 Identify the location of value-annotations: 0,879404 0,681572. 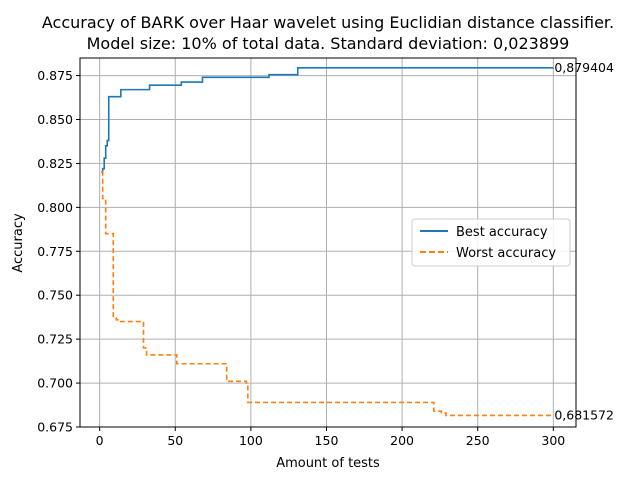
(584, 241).